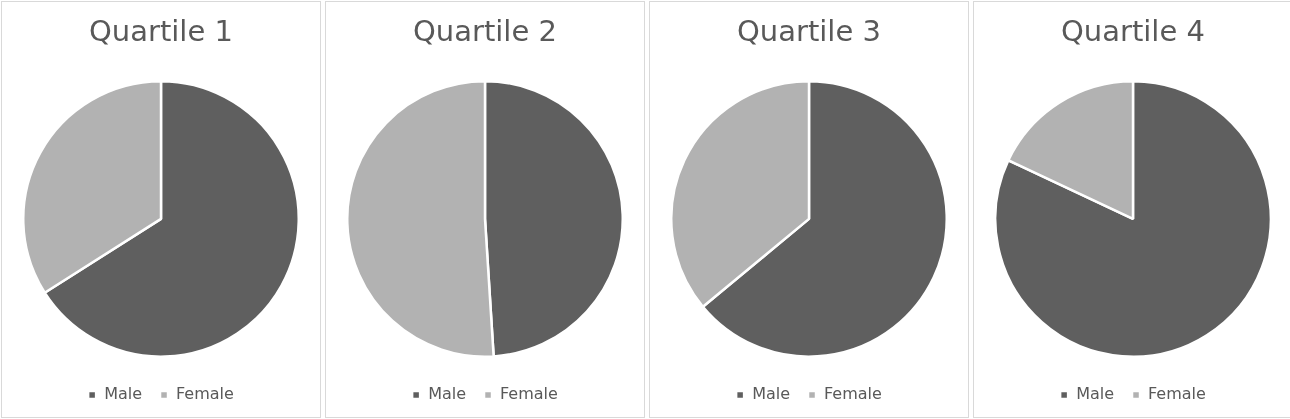  Describe the element at coordinates (161, 30) in the screenshot. I see `chart-title: Quartile 1` at that location.